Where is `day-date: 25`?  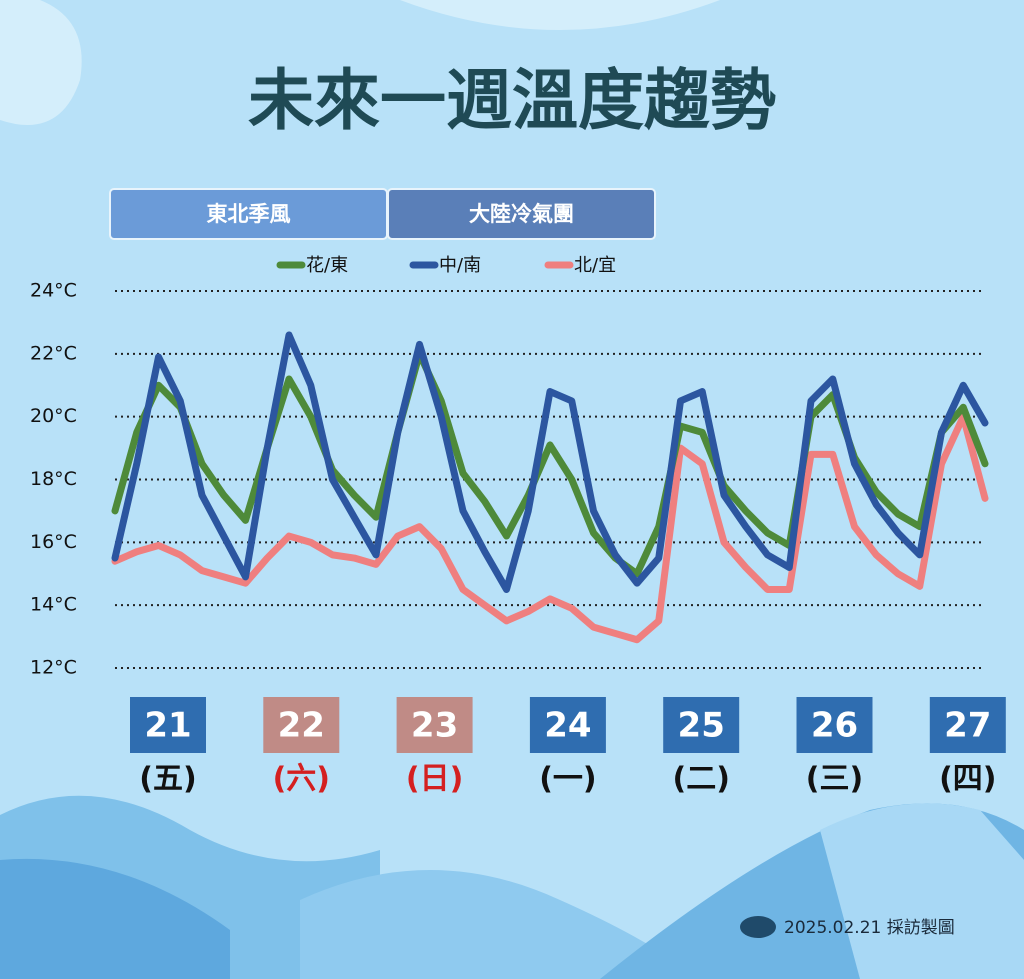 day-date: 25 is located at coordinates (701, 726).